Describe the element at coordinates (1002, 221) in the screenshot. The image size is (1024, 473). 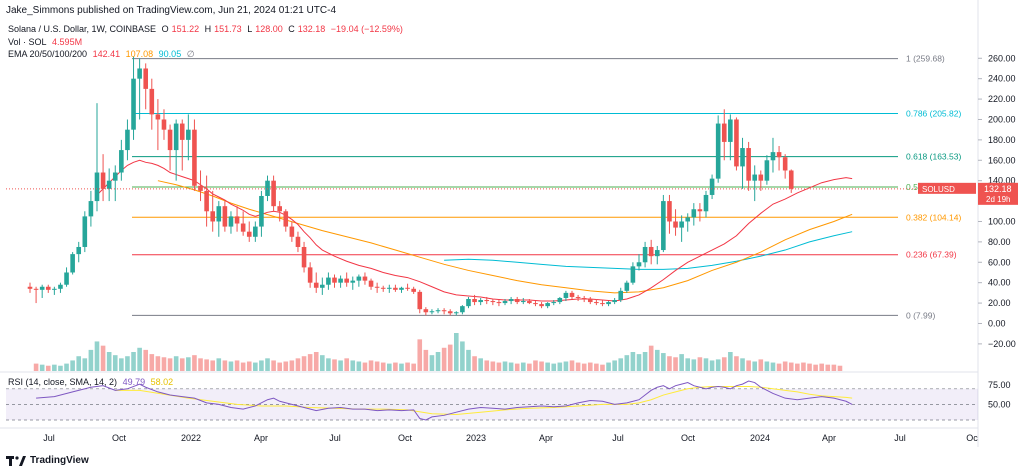
I see `y-tick-label: 100.00` at that location.